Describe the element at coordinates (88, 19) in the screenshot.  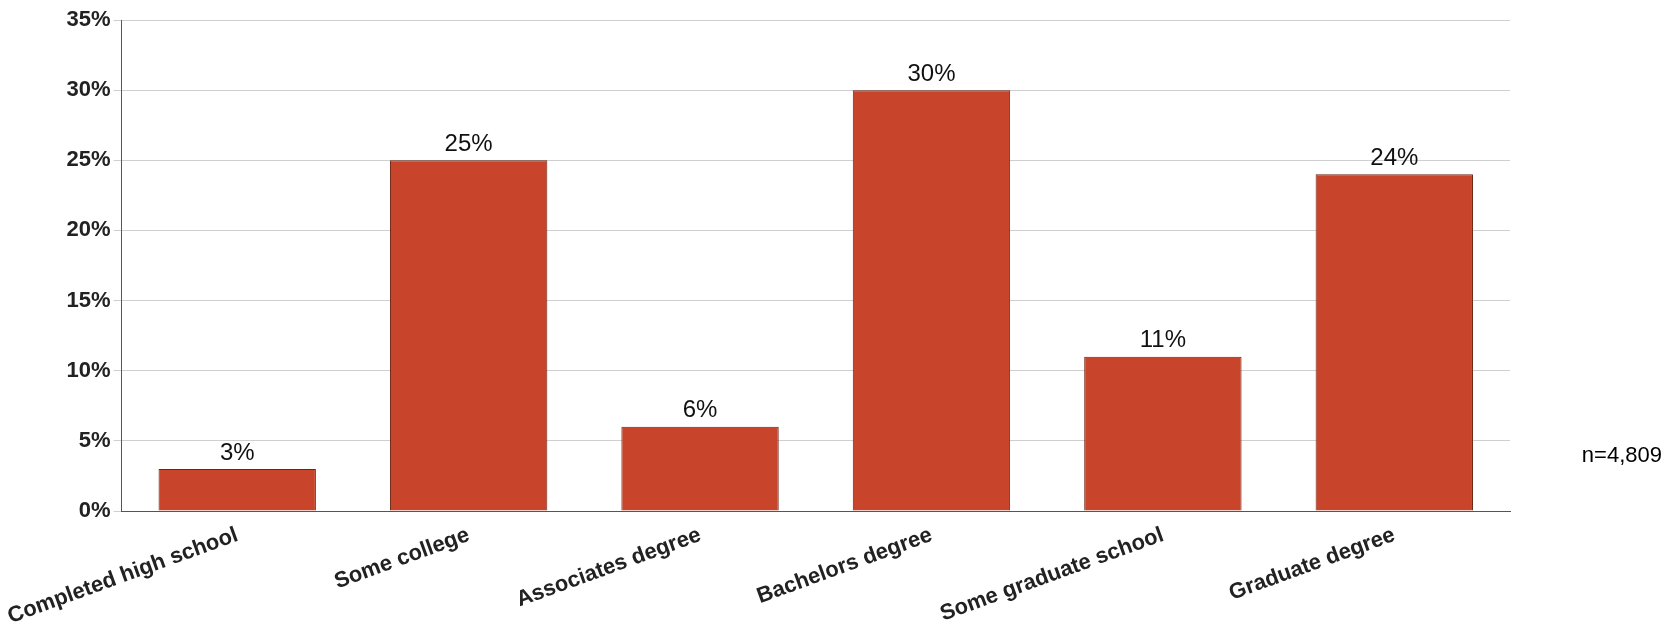
I see `y-tick-label: 35%` at that location.